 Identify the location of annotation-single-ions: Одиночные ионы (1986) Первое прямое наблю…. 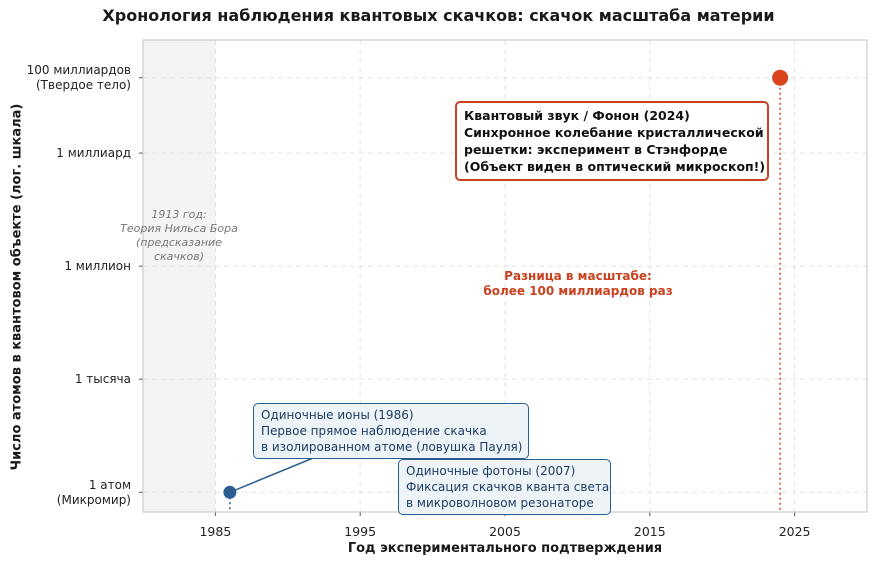
(391, 431).